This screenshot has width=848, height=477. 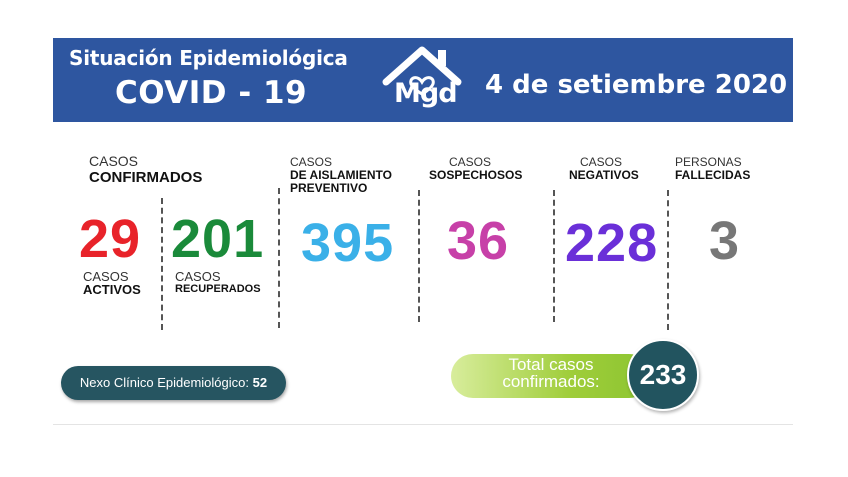 What do you see at coordinates (551, 381) in the screenshot?
I see `total-label-line2: confirmados:` at bounding box center [551, 381].